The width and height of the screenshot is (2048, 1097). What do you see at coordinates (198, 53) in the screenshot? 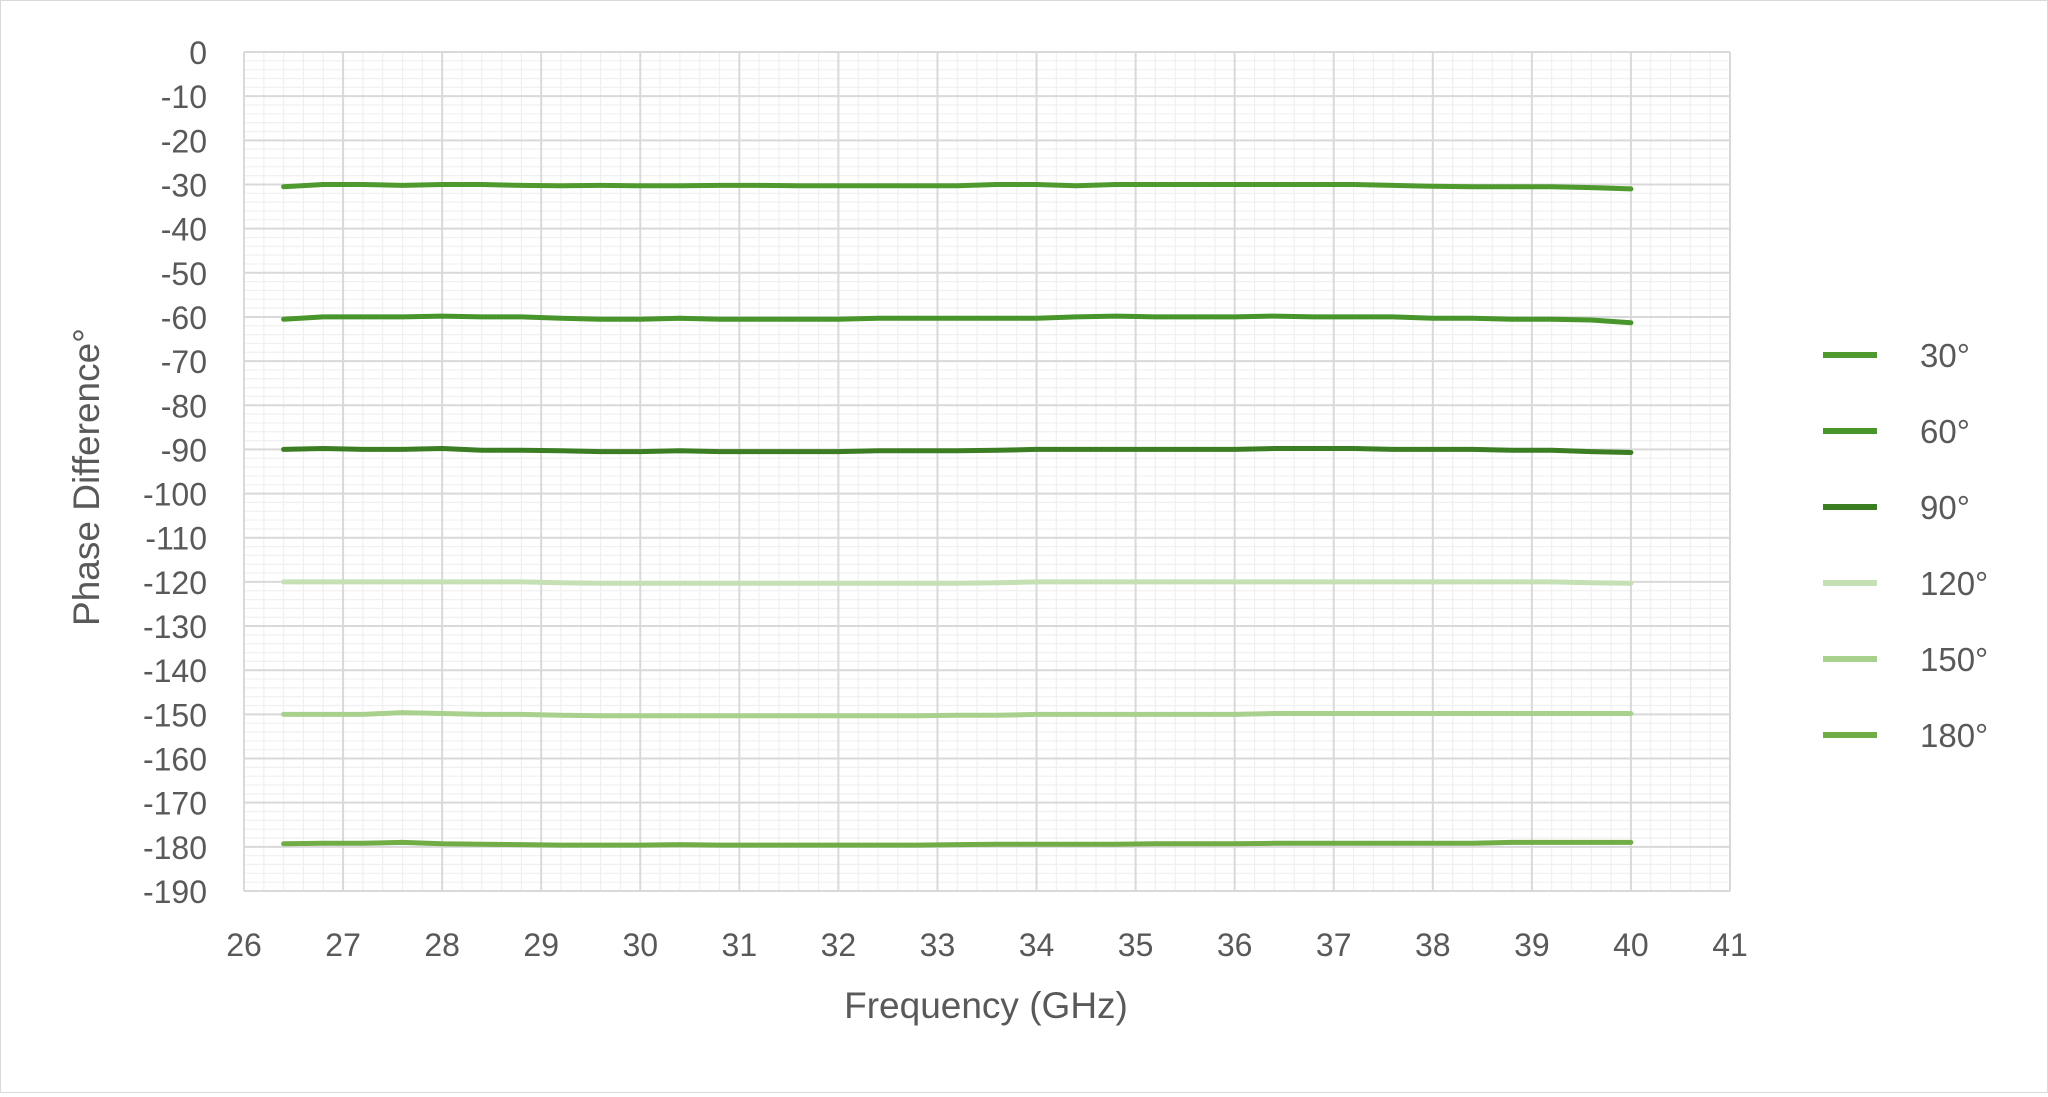
I see `y-tick-label: 0` at bounding box center [198, 53].